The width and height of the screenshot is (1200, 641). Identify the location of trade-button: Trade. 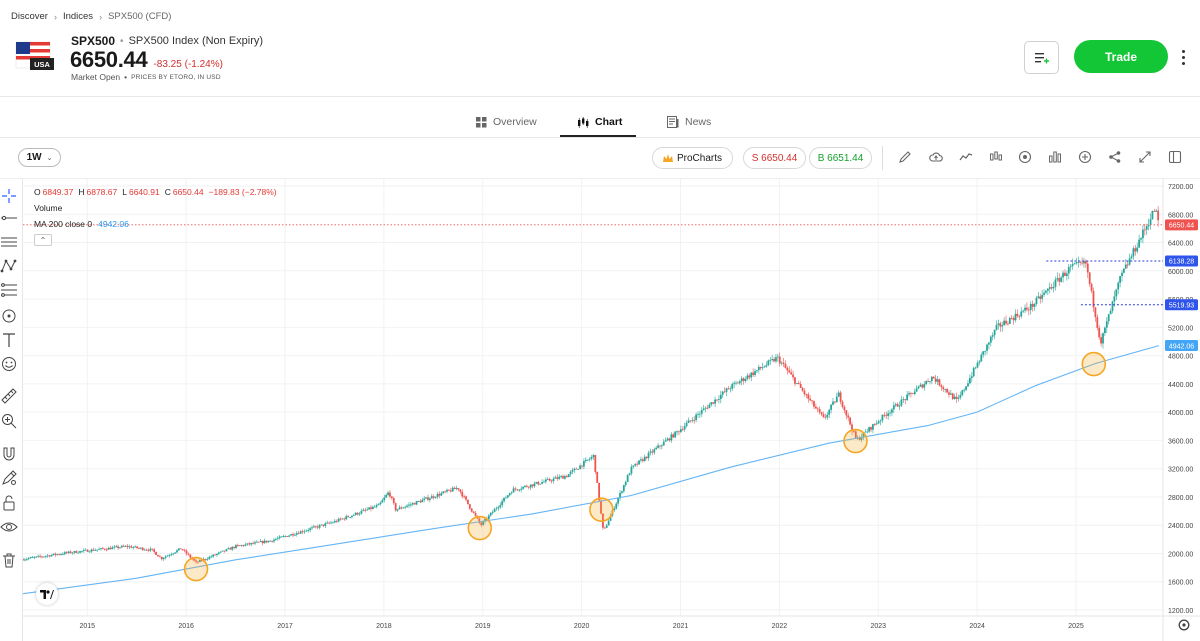
(1121, 56).